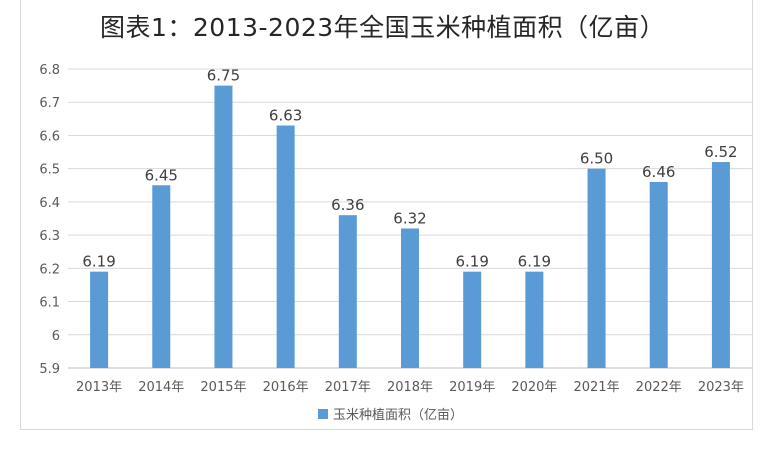 This screenshot has width=761, height=452. Describe the element at coordinates (596, 387) in the screenshot. I see `x-tick-label: 2021年` at that location.